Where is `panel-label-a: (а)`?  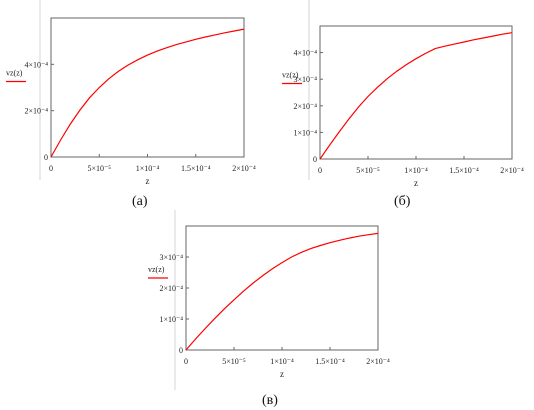
panel-label-a: (а) is located at coordinates (140, 201).